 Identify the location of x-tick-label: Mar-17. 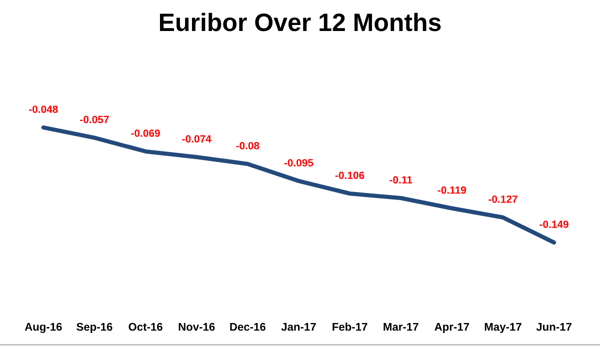
(401, 327).